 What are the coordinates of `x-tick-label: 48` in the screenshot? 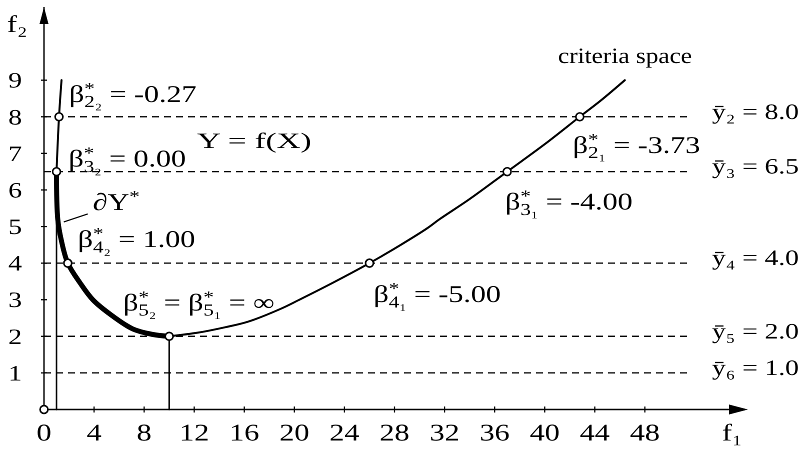 It's located at (645, 432).